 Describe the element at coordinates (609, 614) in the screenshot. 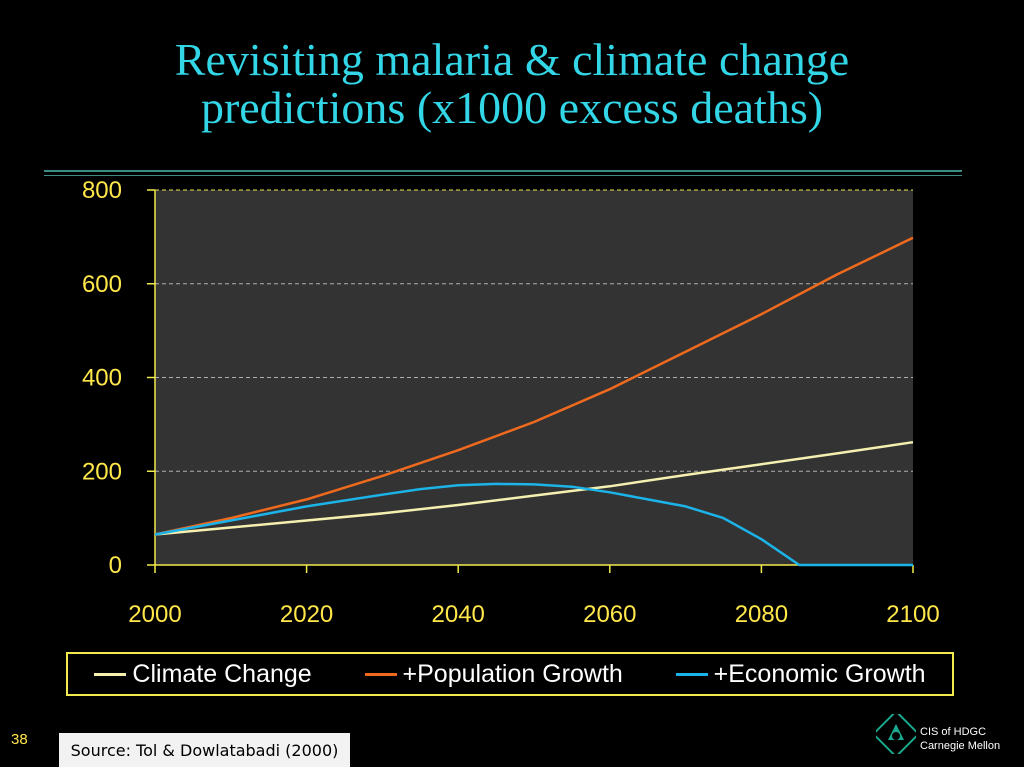

I see `x-tick-label: 2060` at that location.